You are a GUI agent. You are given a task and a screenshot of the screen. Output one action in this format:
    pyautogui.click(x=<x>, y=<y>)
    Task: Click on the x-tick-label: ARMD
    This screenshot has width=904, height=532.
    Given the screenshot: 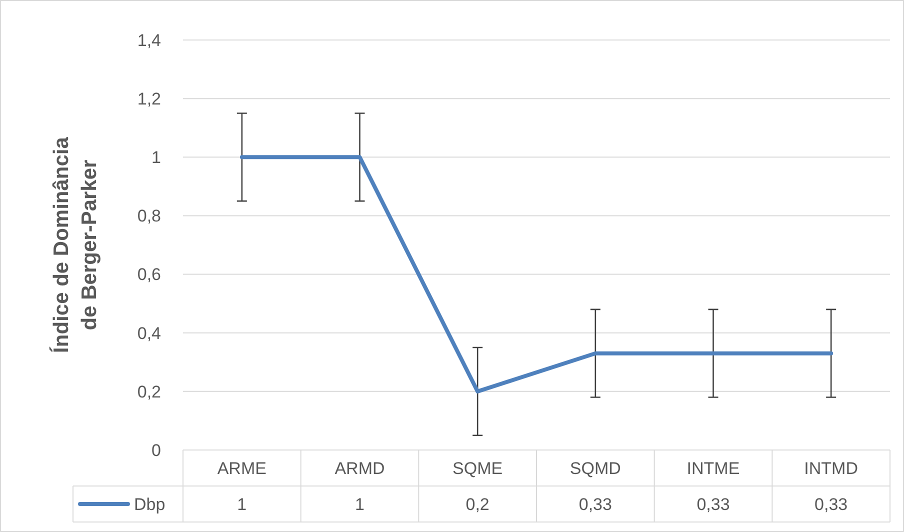 What is the action you would take?
    pyautogui.click(x=359, y=468)
    